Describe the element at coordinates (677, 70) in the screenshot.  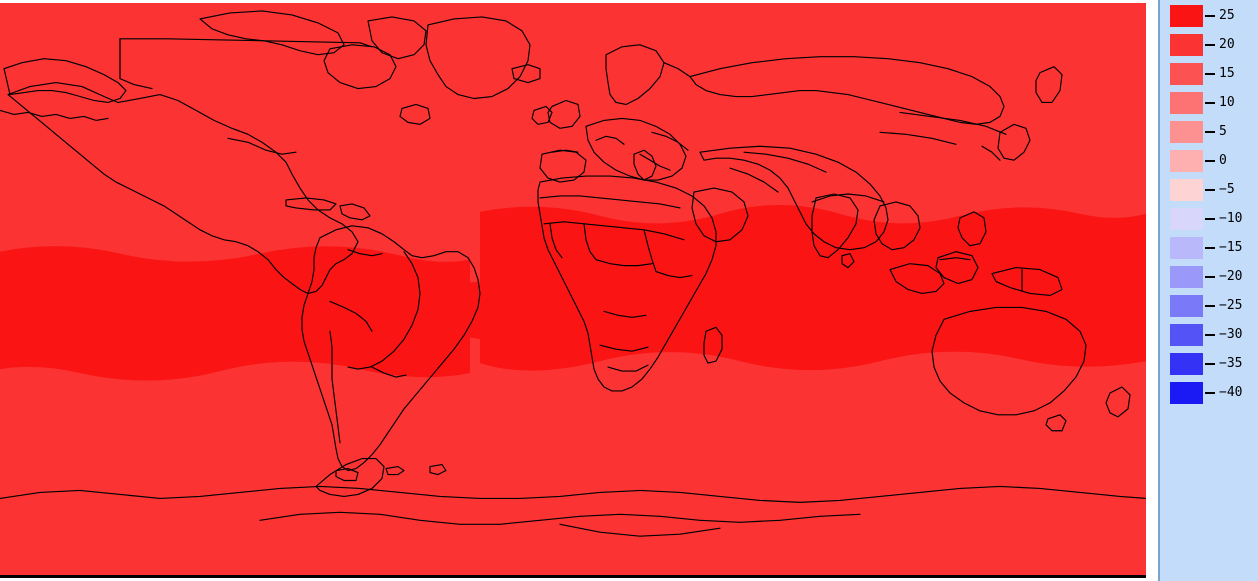
I see `border-scandinavia-russia` at that location.